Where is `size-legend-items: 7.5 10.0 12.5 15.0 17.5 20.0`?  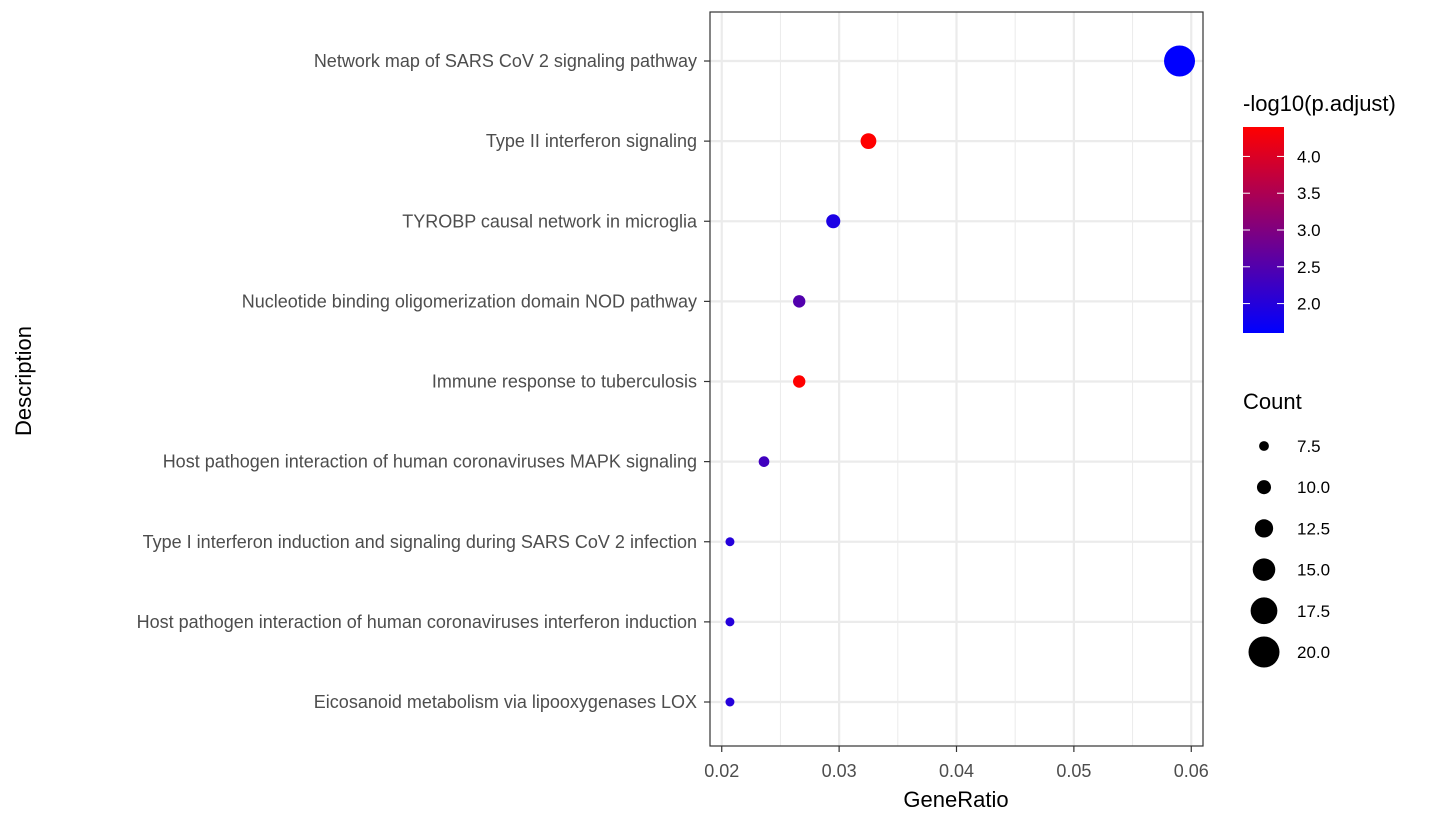
size-legend-items: 7.5 10.0 12.5 15.0 17.5 20.0 is located at coordinates (1289, 552).